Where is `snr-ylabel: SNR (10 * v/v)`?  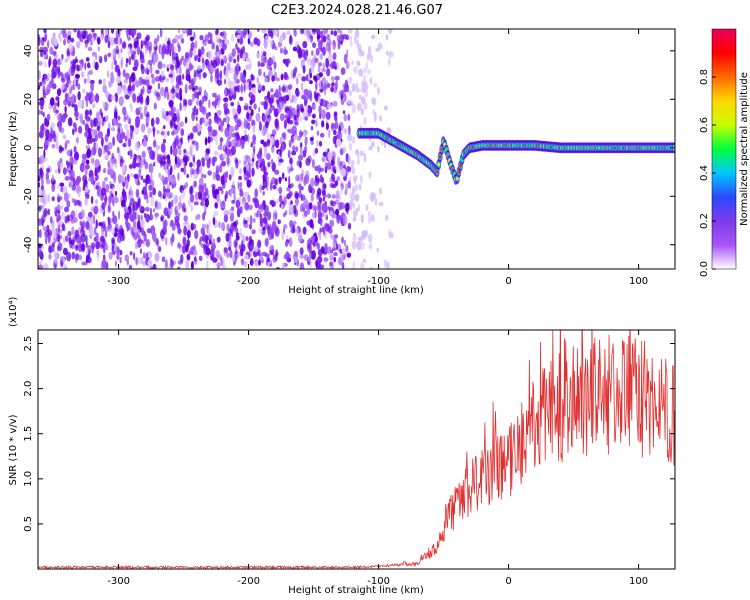
snr-ylabel: SNR (10 * v/v) is located at coordinates (13, 449).